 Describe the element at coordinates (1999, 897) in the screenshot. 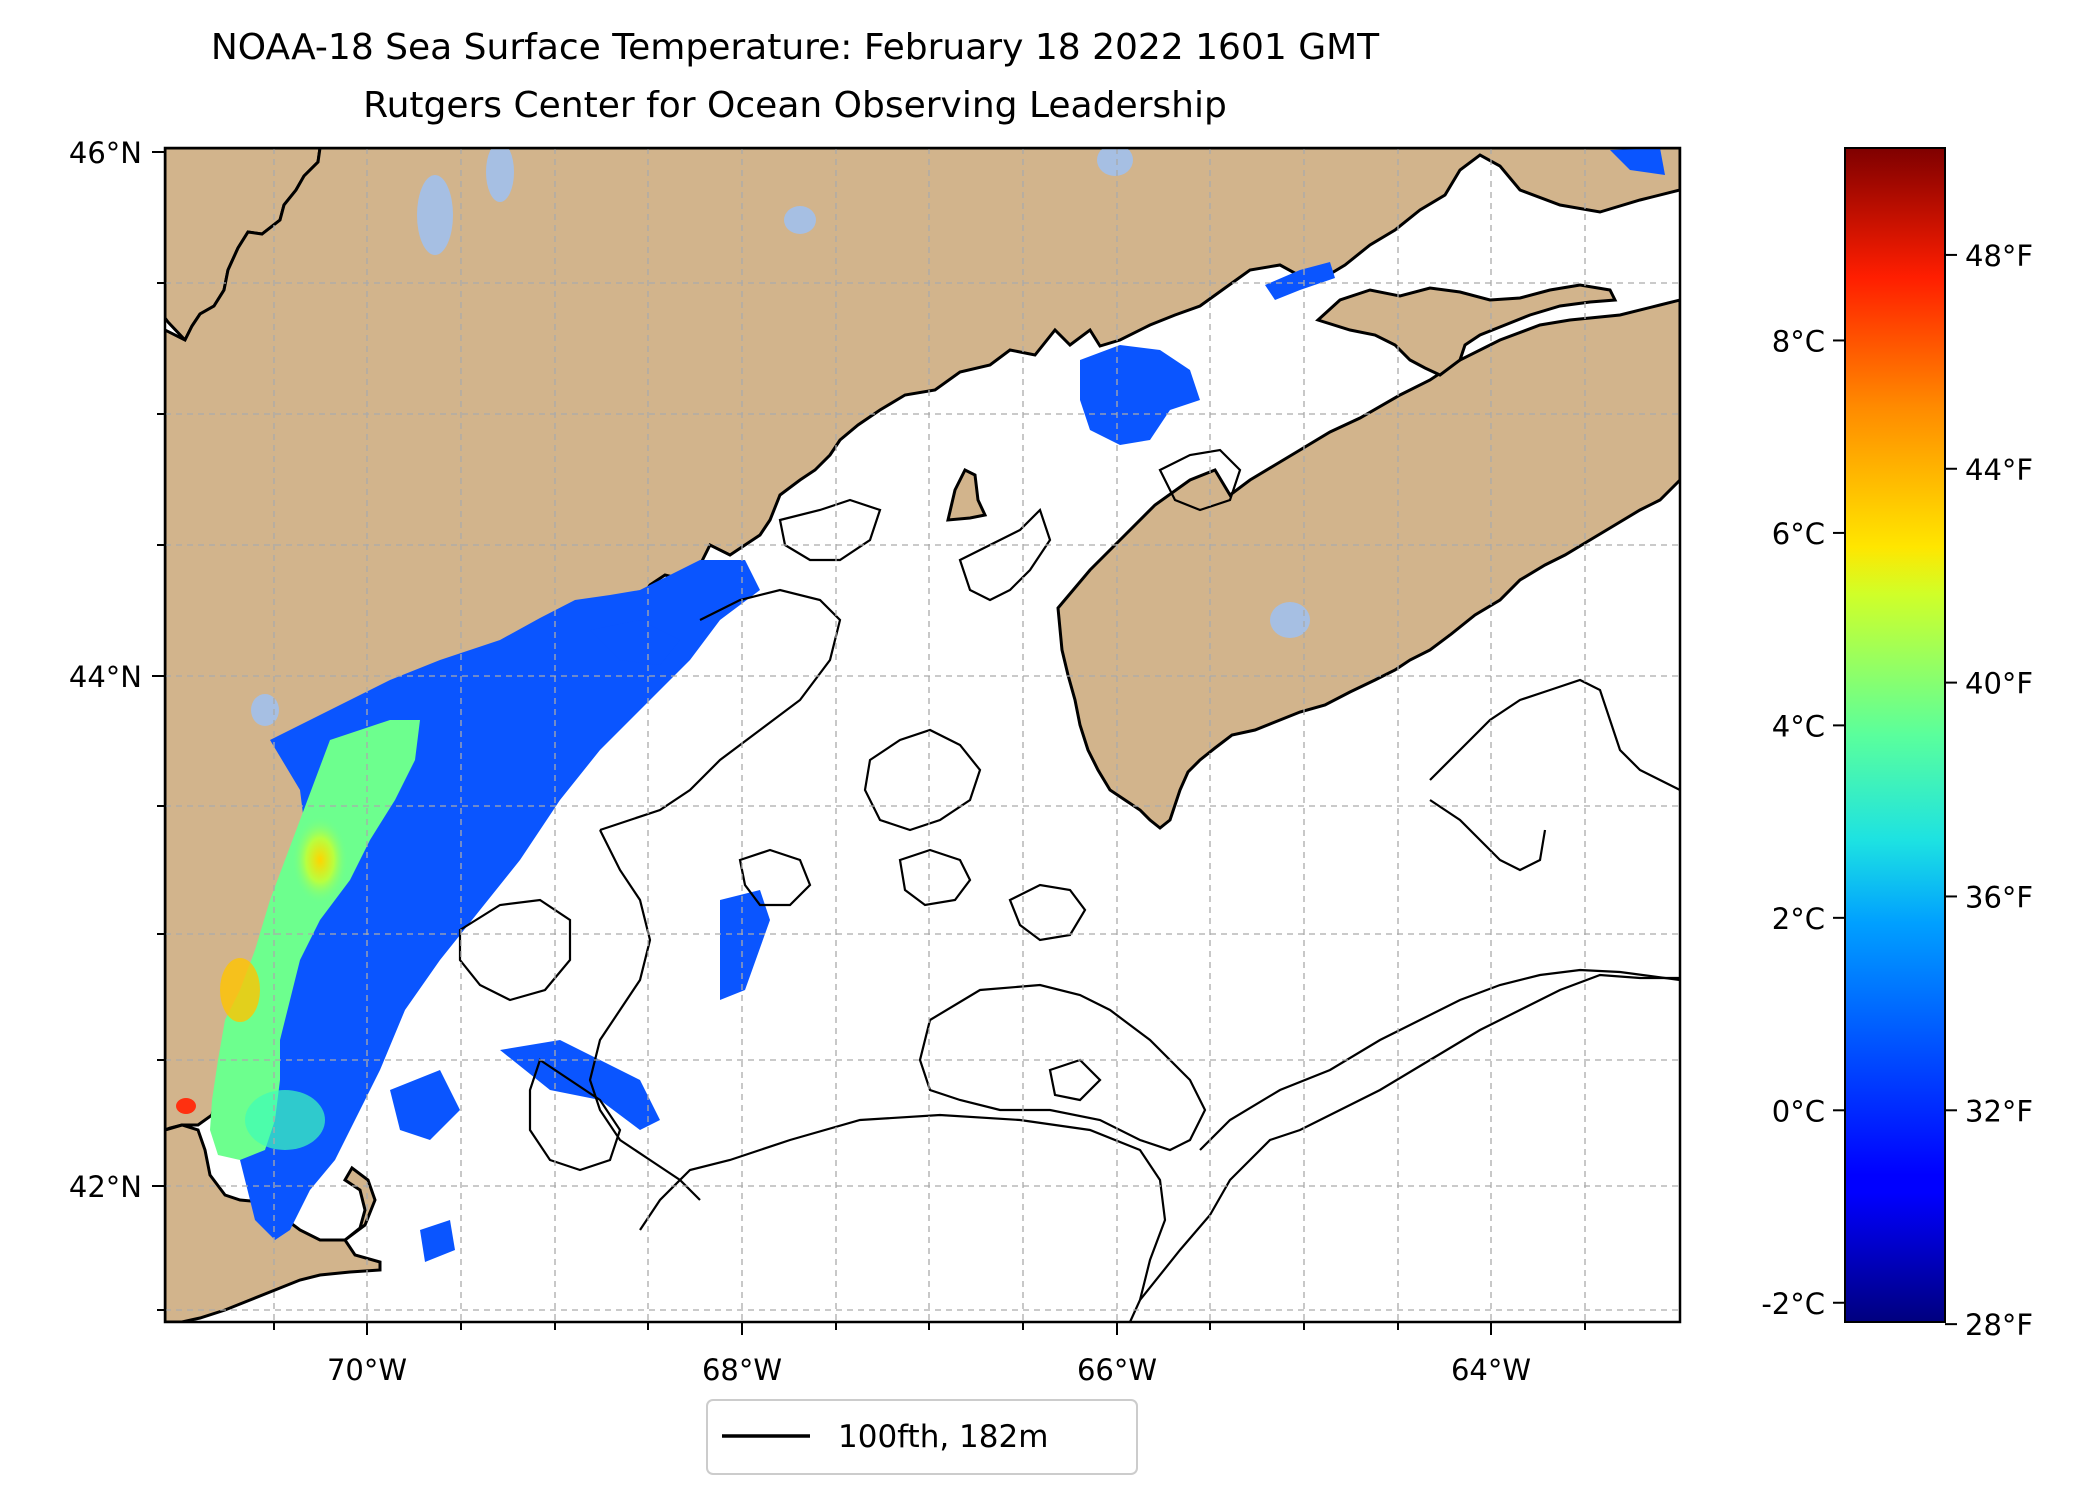

I see `colorbar-label-fahrenheit: 36°F` at that location.